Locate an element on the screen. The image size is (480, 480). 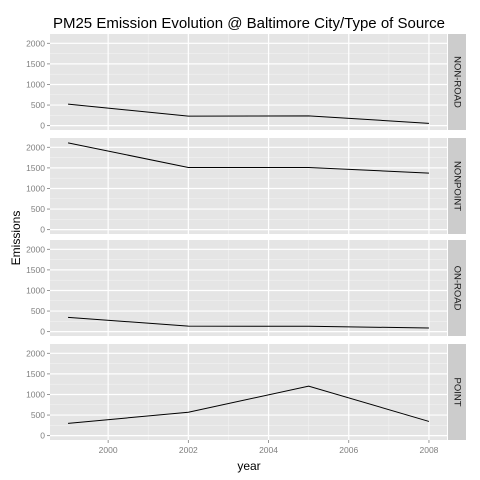
facet-label: POINT is located at coordinates (456, 391).